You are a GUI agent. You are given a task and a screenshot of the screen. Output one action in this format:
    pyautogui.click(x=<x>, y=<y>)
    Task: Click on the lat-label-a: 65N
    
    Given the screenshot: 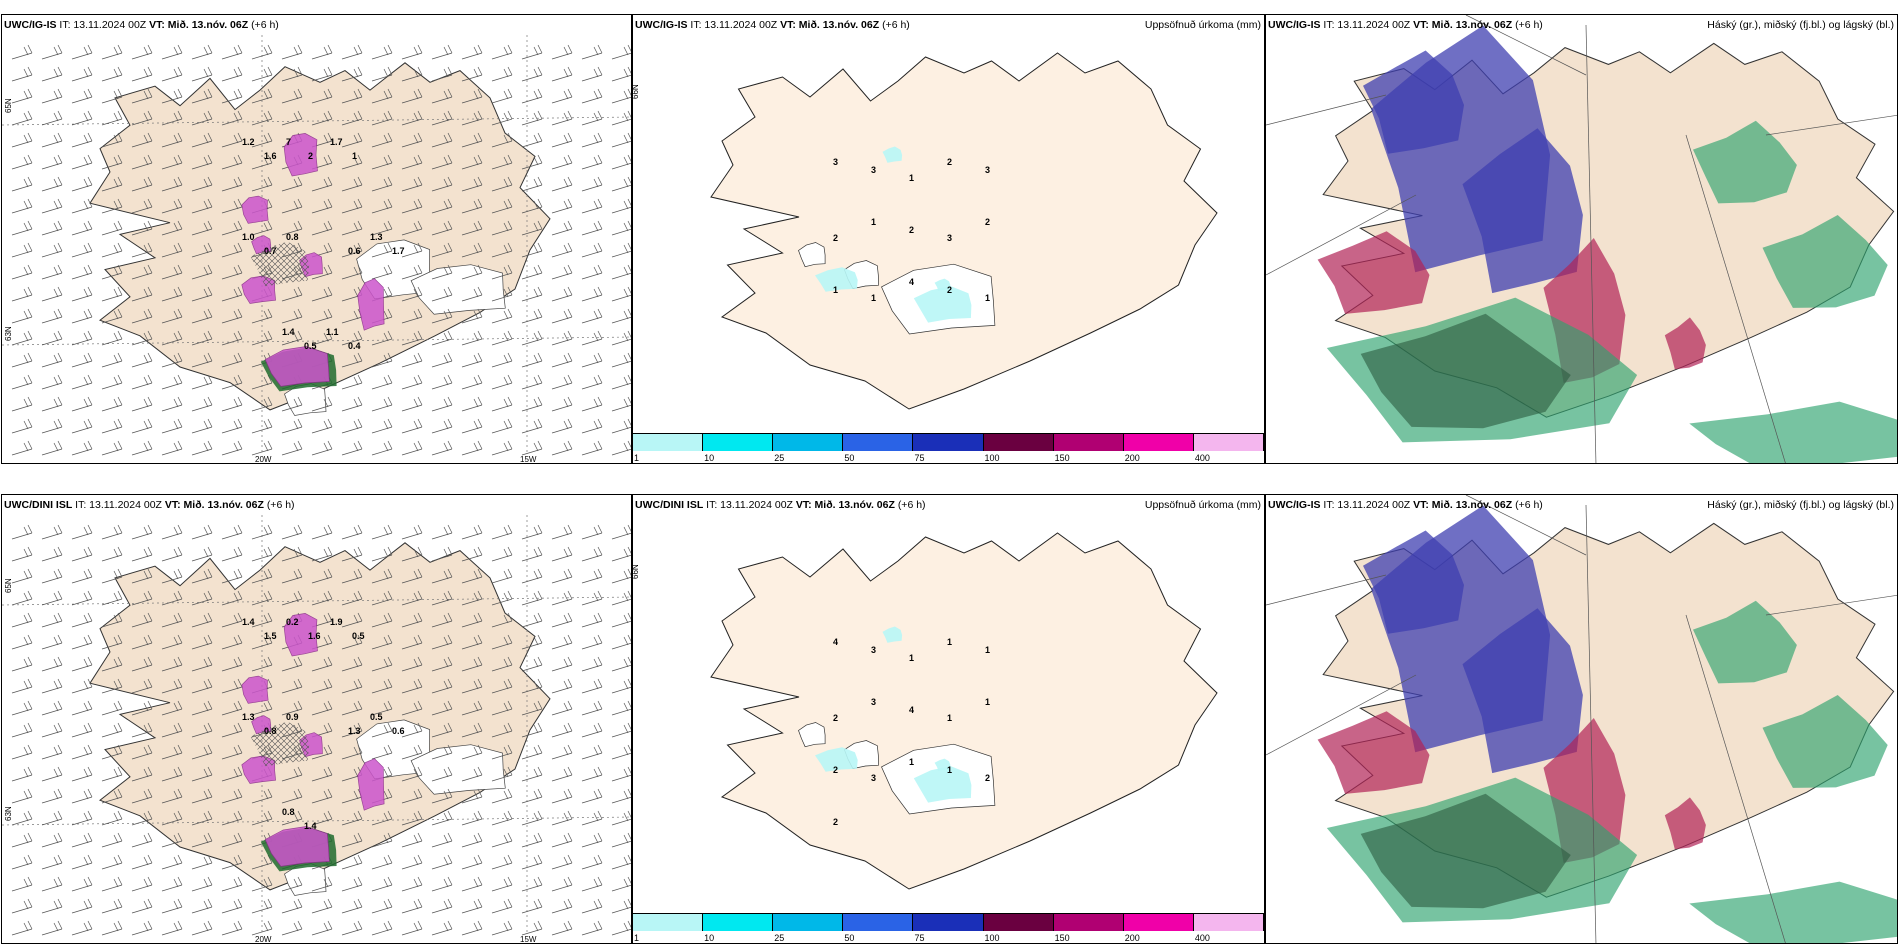 What is the action you would take?
    pyautogui.click(x=8, y=585)
    